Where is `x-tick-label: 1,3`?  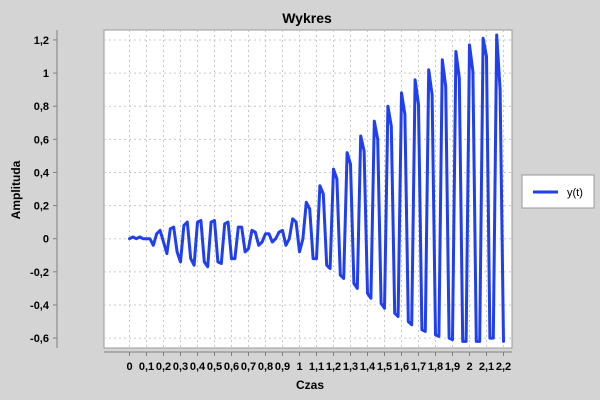
x-tick-label: 1,3 is located at coordinates (350, 367).